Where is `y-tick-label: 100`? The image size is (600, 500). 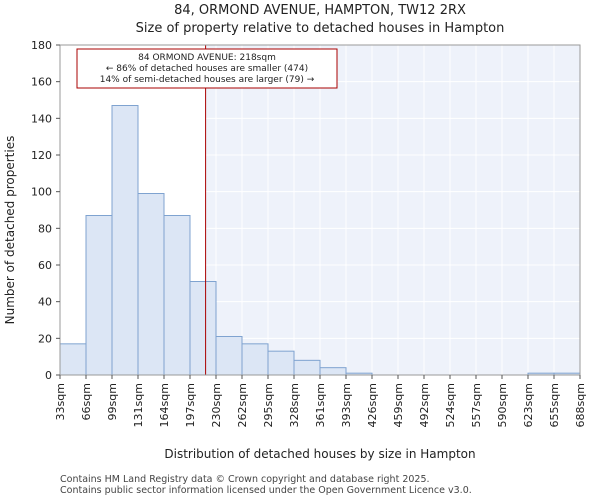 y-tick-label: 100 is located at coordinates (41, 192).